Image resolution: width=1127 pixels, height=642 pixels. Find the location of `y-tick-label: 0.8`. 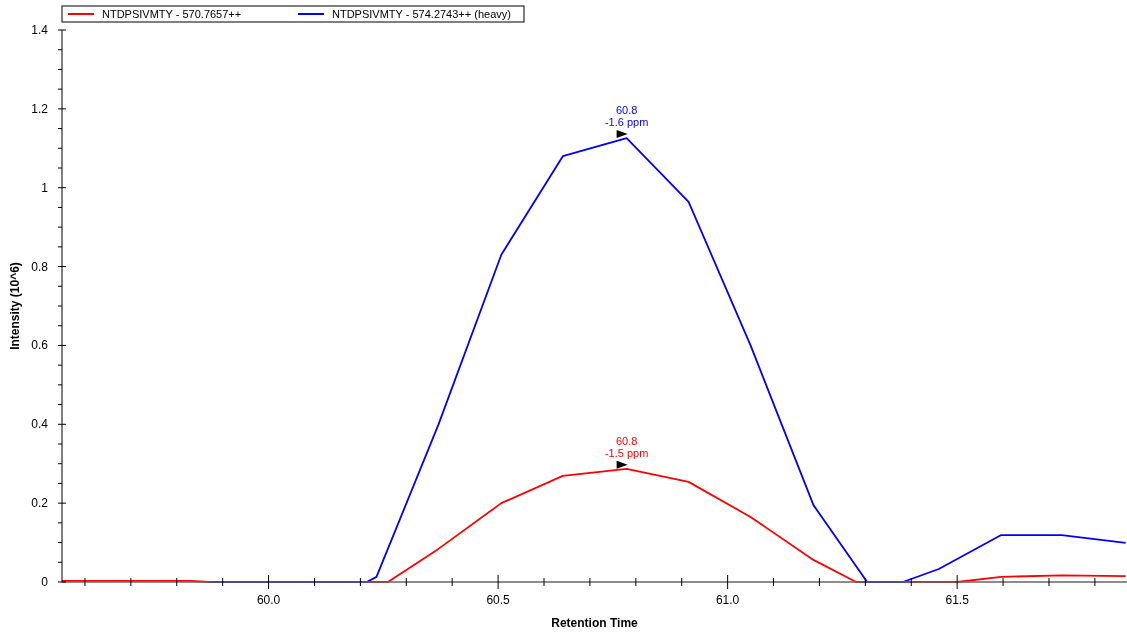

y-tick-label: 0.8 is located at coordinates (40, 266).